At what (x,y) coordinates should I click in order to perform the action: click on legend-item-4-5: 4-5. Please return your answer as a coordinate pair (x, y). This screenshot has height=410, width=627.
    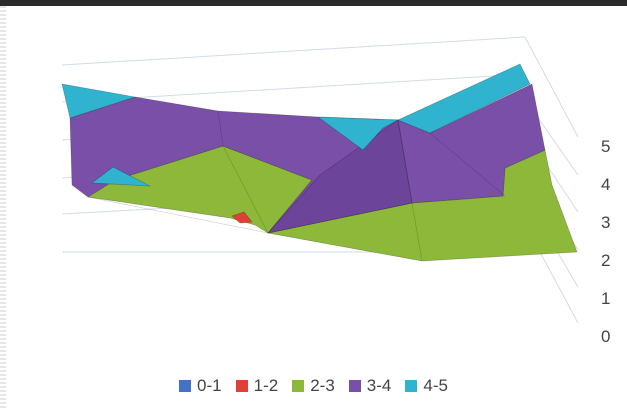
    Looking at the image, I should click on (426, 386).